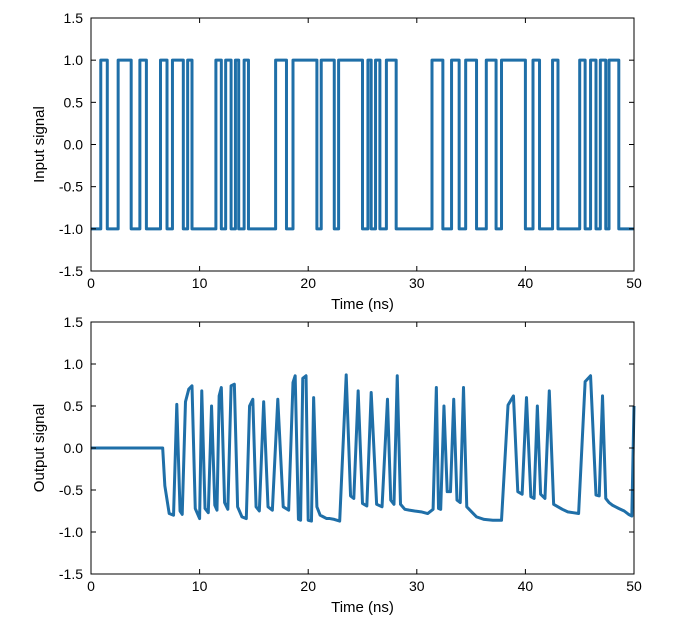  Describe the element at coordinates (39, 448) in the screenshot. I see `output-y-axis-label: Output signal` at that location.